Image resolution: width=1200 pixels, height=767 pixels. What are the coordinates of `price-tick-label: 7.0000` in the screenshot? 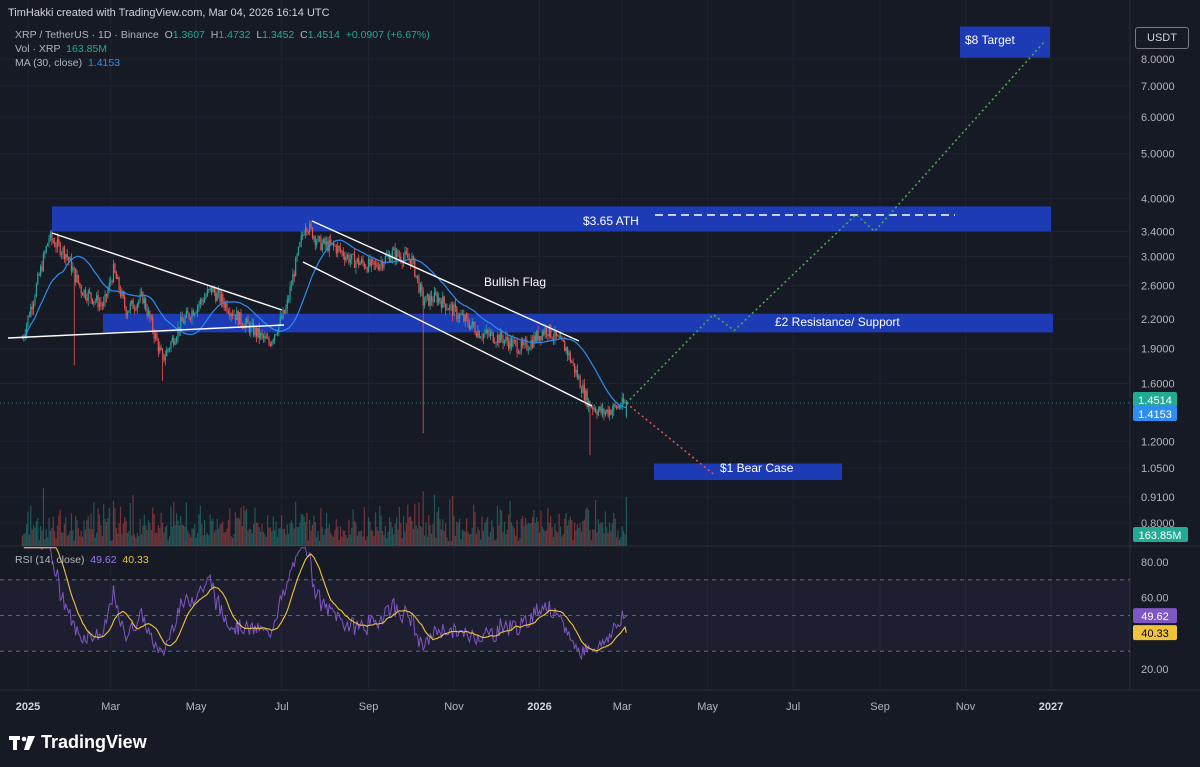 It's located at (1158, 87).